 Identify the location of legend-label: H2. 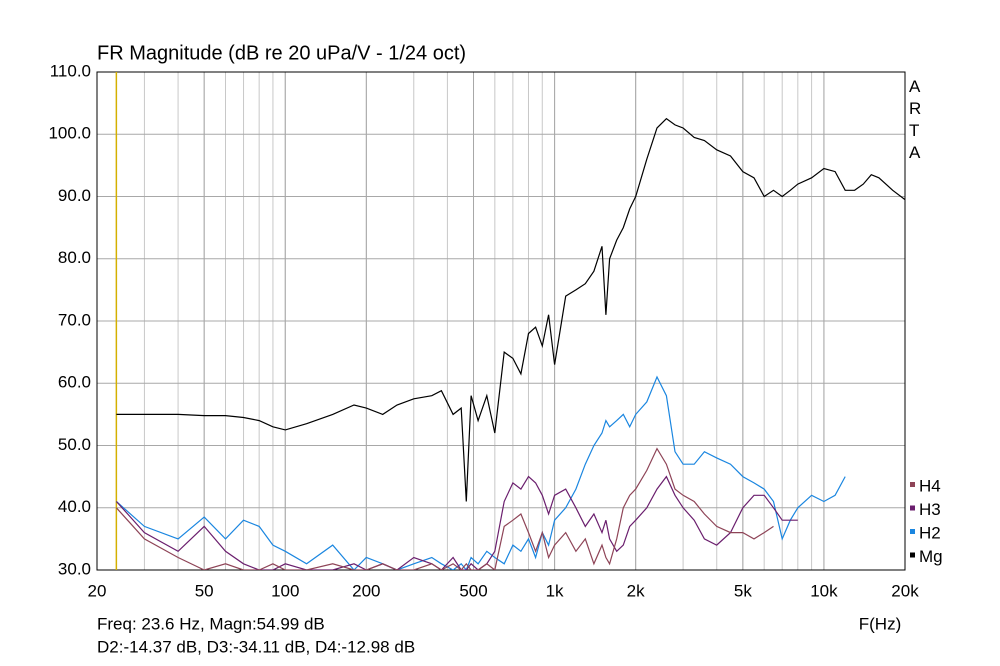
(930, 532).